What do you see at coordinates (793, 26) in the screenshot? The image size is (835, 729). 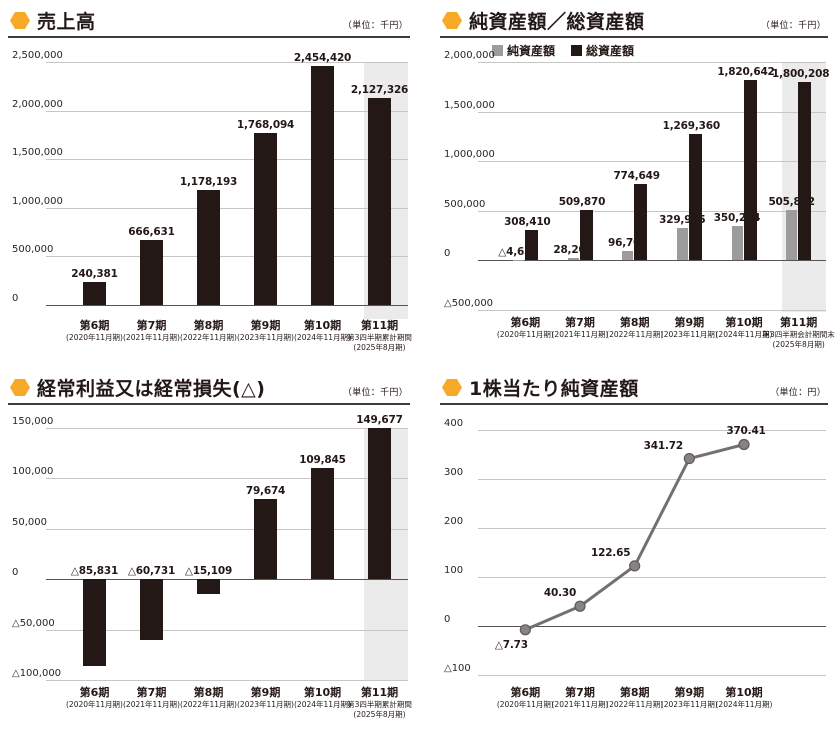 I see `unit-label: （単位：千円）` at bounding box center [793, 26].